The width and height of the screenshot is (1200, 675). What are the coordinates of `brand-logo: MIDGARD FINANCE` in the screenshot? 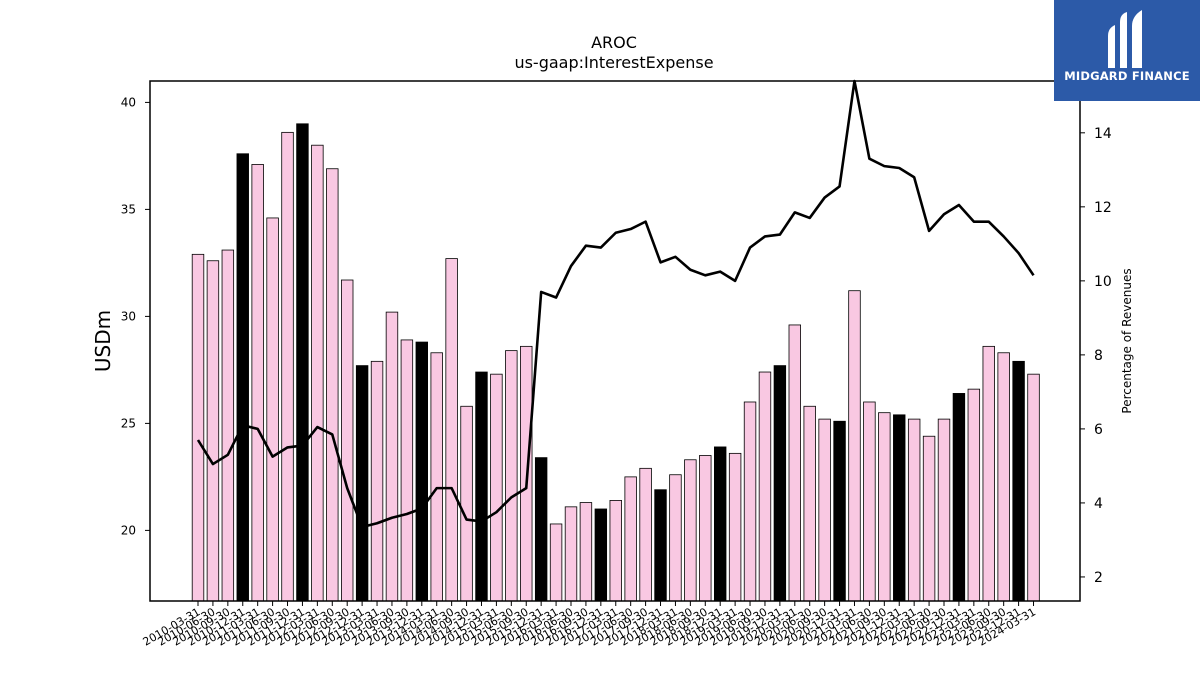 It's located at (1127, 50).